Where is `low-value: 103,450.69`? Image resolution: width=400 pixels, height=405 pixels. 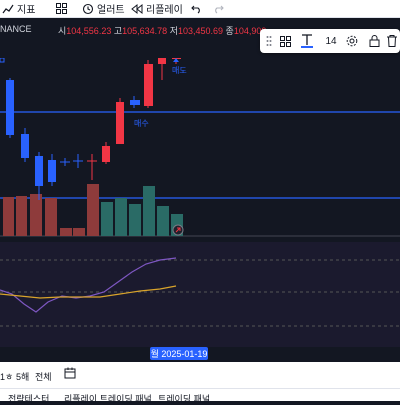 low-value: 103,450.69 is located at coordinates (200, 31).